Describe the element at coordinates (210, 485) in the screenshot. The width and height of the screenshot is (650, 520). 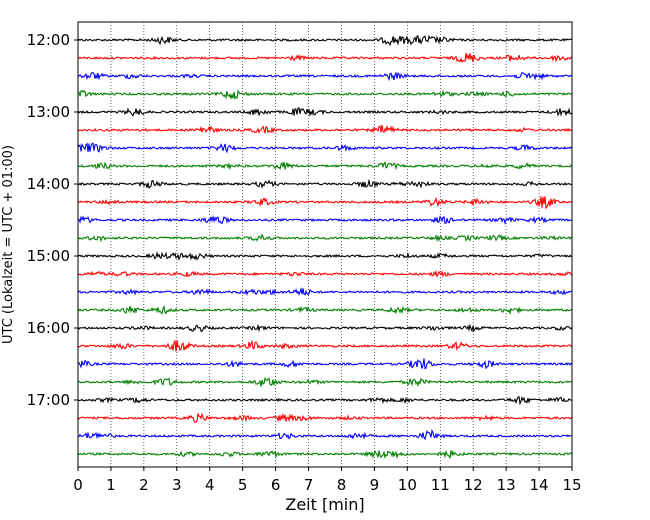
I see `x-tick-label: 4` at that location.